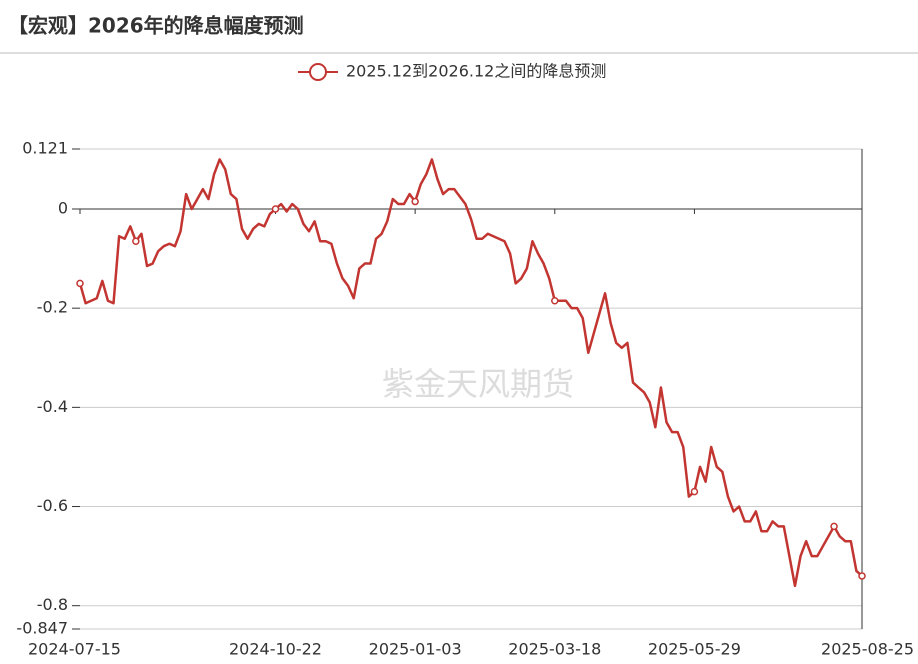 The height and width of the screenshot is (664, 918). What do you see at coordinates (554, 649) in the screenshot?
I see `x-tick-label: 2025-03-18` at bounding box center [554, 649].